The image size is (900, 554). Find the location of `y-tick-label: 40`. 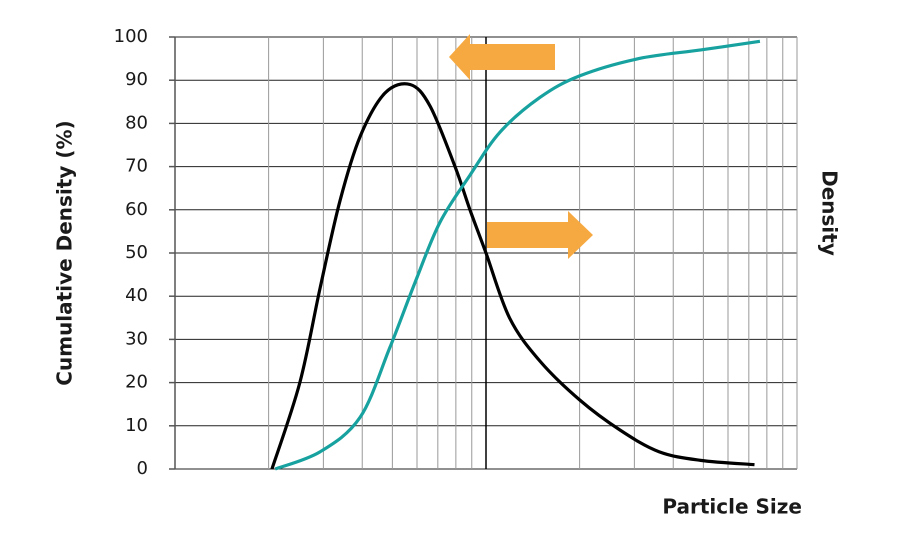

y-tick-label: 40 is located at coordinates (136, 295).